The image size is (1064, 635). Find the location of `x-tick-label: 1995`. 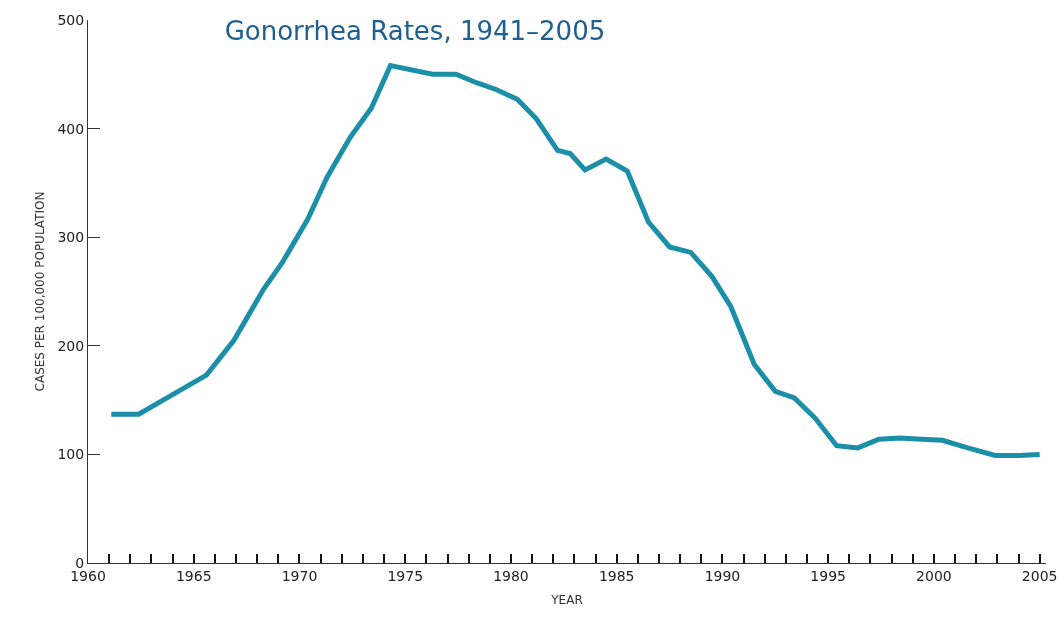

x-tick-label: 1995 is located at coordinates (828, 575).